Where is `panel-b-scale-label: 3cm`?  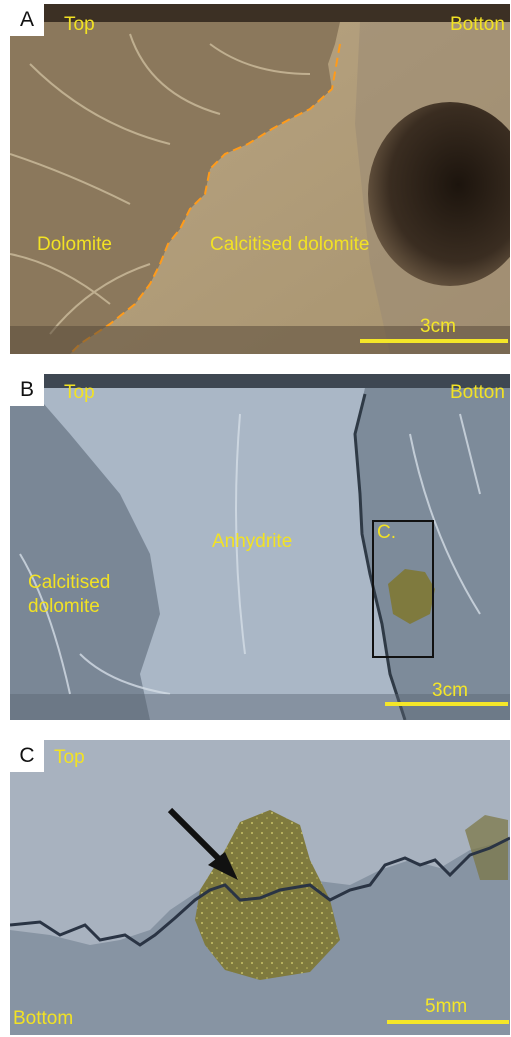
panel-b-scale-label: 3cm is located at coordinates (450, 690).